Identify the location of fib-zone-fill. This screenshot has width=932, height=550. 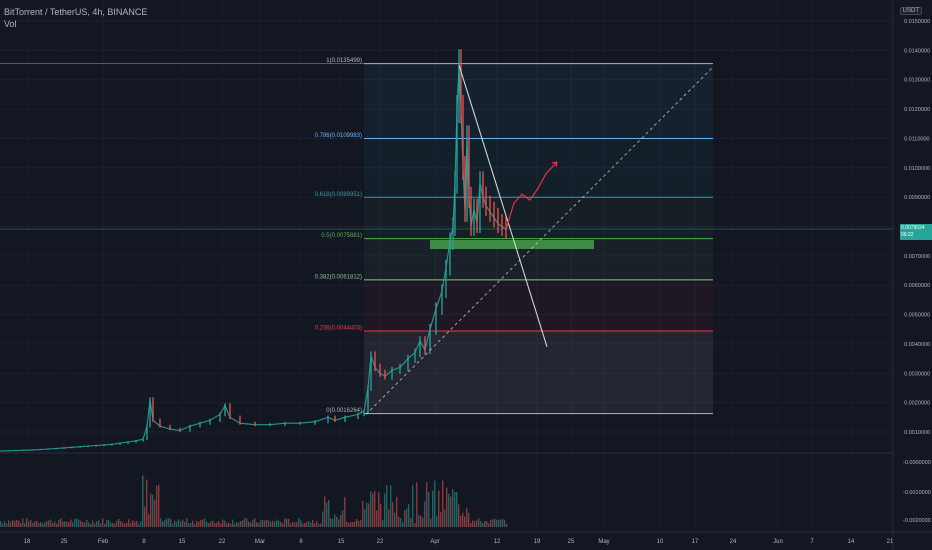
(538, 218).